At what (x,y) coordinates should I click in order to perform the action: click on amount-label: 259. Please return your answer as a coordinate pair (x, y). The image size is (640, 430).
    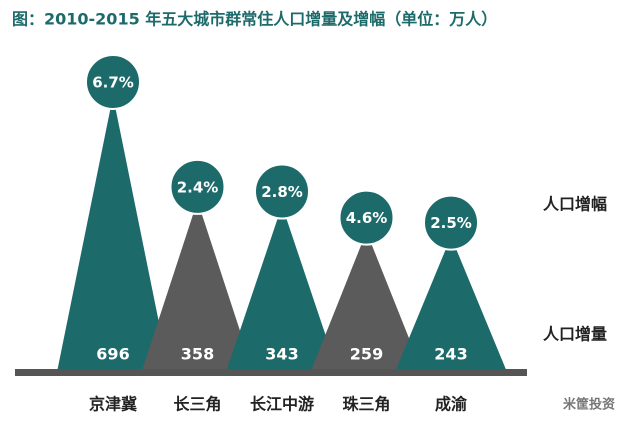
    Looking at the image, I should click on (366, 354).